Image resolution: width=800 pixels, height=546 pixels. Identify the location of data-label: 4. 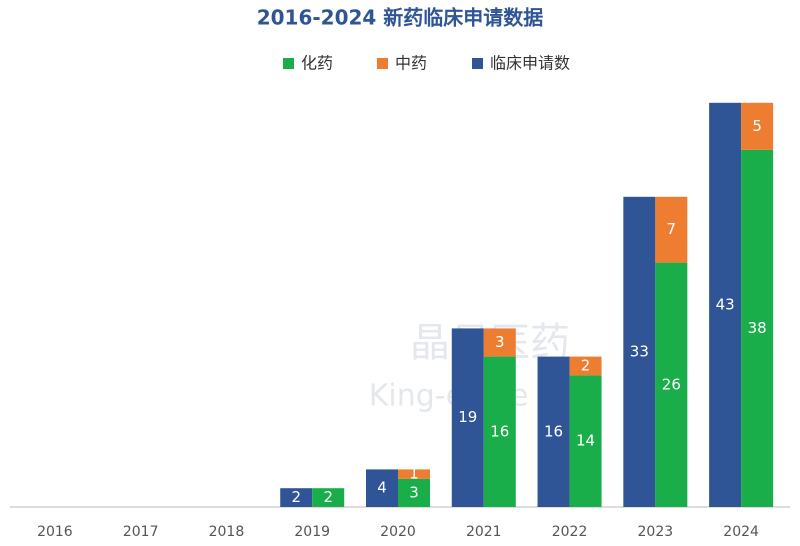
(382, 488).